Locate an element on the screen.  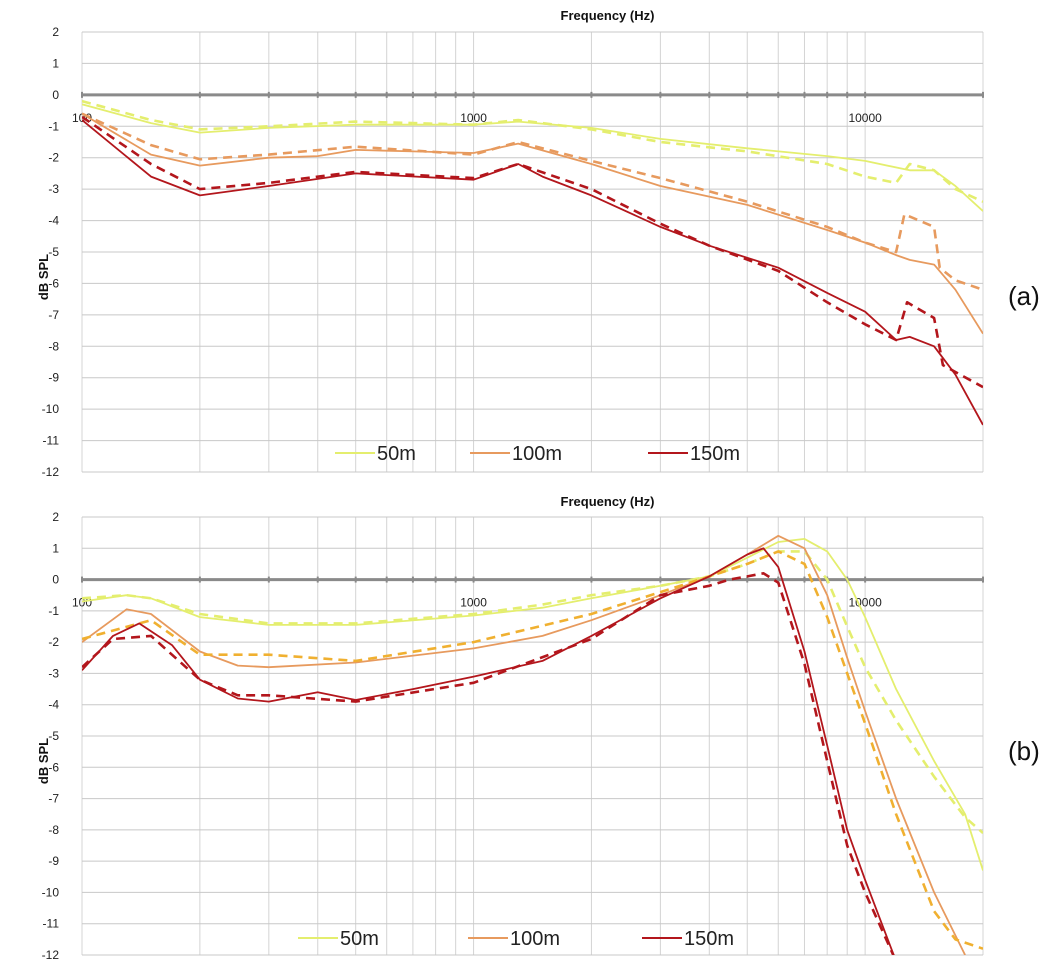
panel-label: (b) is located at coordinates (1024, 751).